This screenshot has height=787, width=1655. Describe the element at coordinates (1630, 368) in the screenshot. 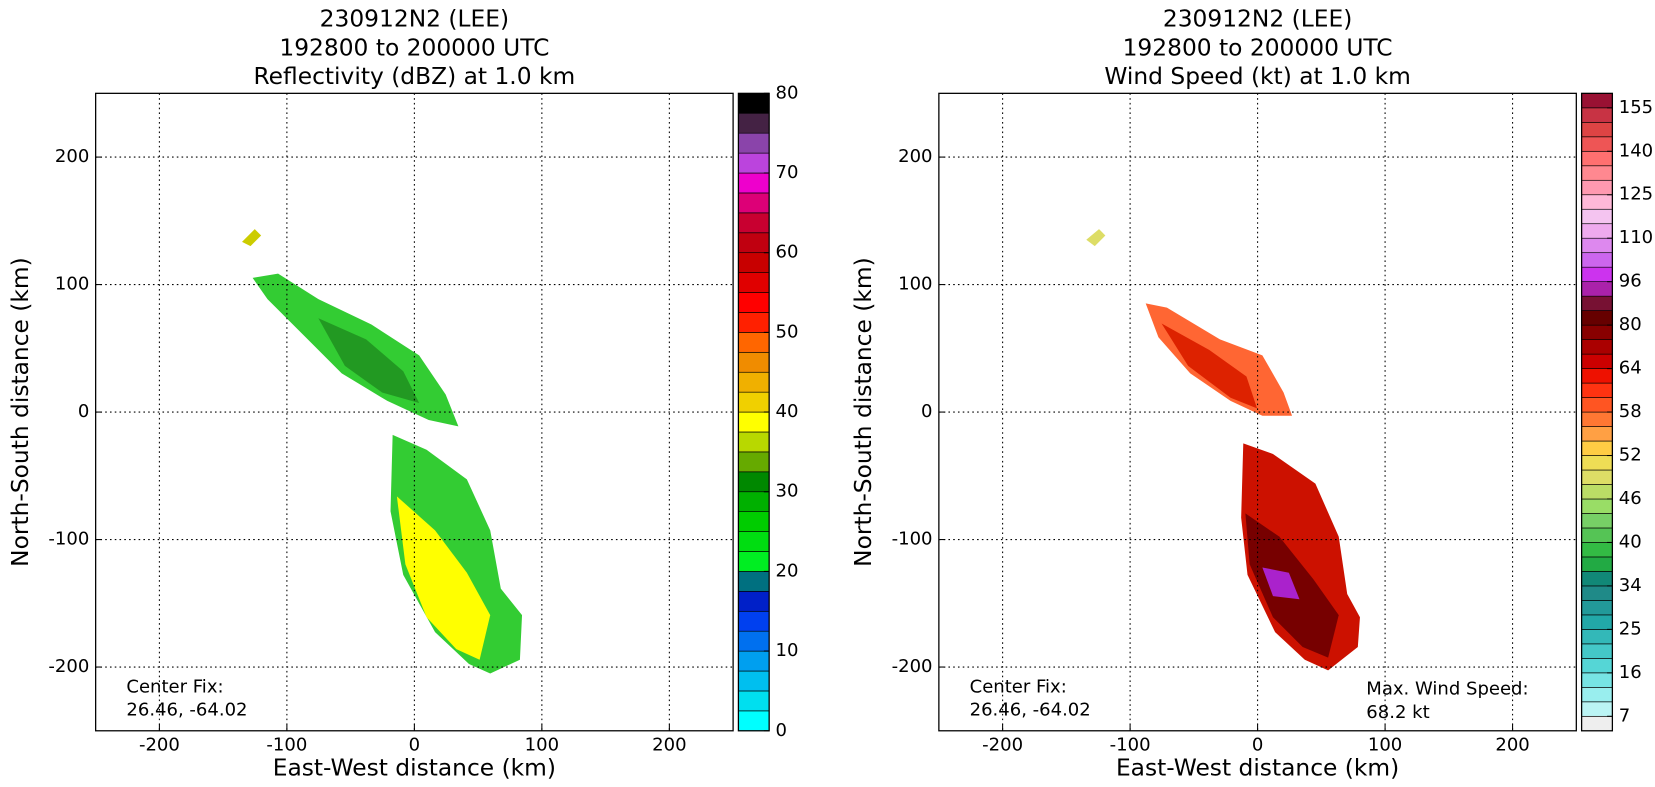

I see `colorbar-tick-label: 64` at that location.